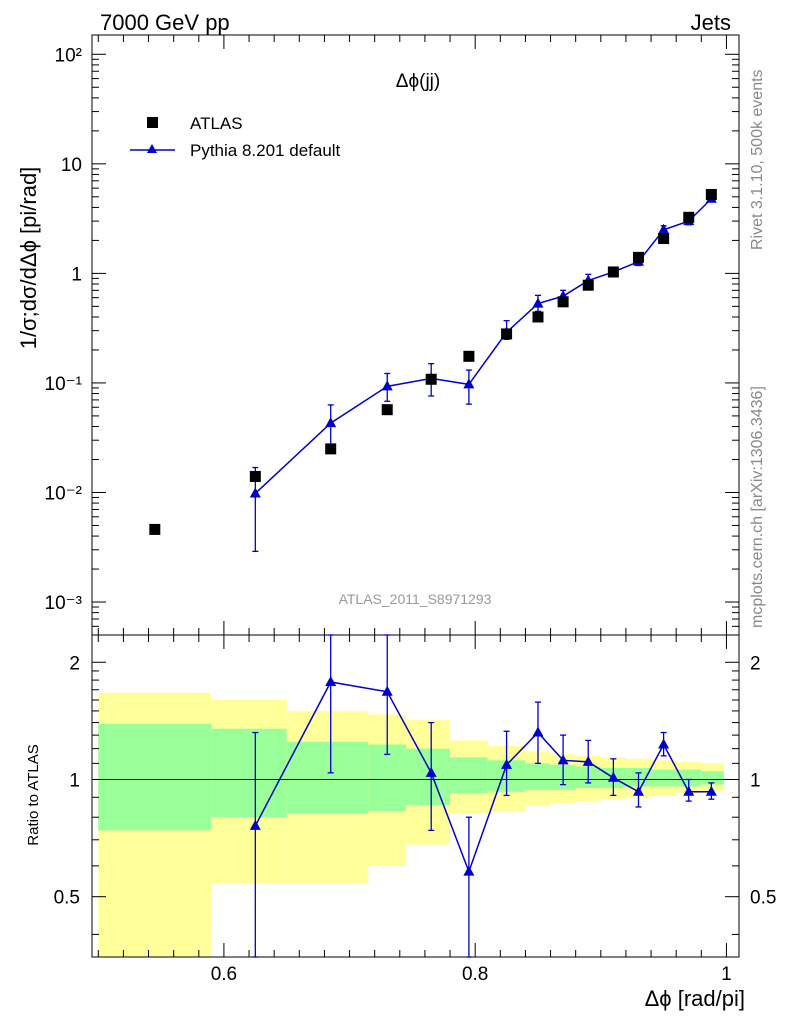 The width and height of the screenshot is (786, 1024). I want to click on ratio-tick-label-right: 2, so click(755, 663).